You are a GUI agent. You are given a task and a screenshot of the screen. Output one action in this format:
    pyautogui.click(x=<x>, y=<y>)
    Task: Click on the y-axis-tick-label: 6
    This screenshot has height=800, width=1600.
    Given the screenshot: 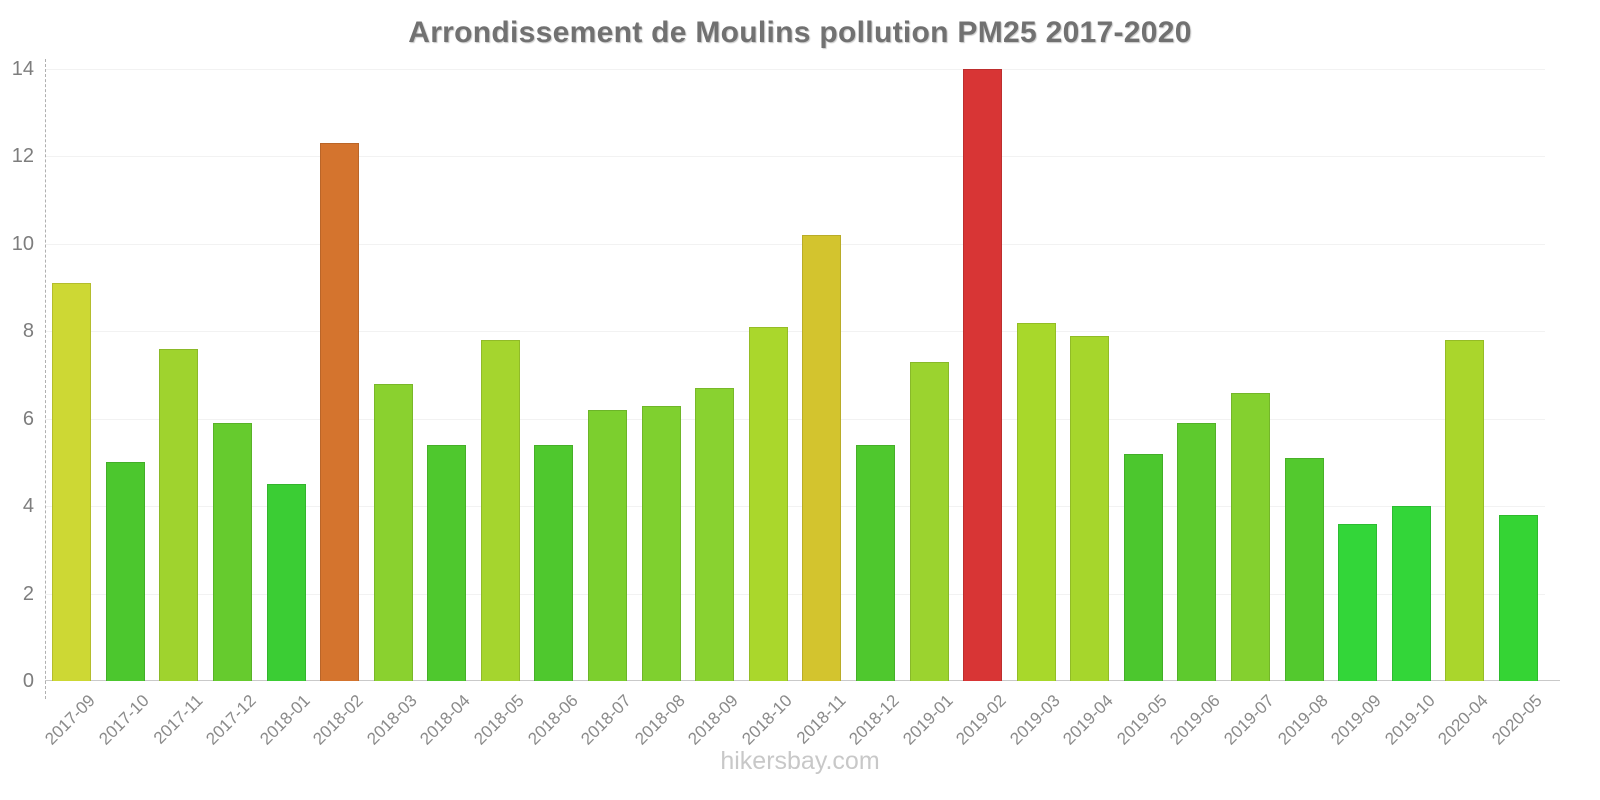 What is the action you would take?
    pyautogui.click(x=28, y=418)
    